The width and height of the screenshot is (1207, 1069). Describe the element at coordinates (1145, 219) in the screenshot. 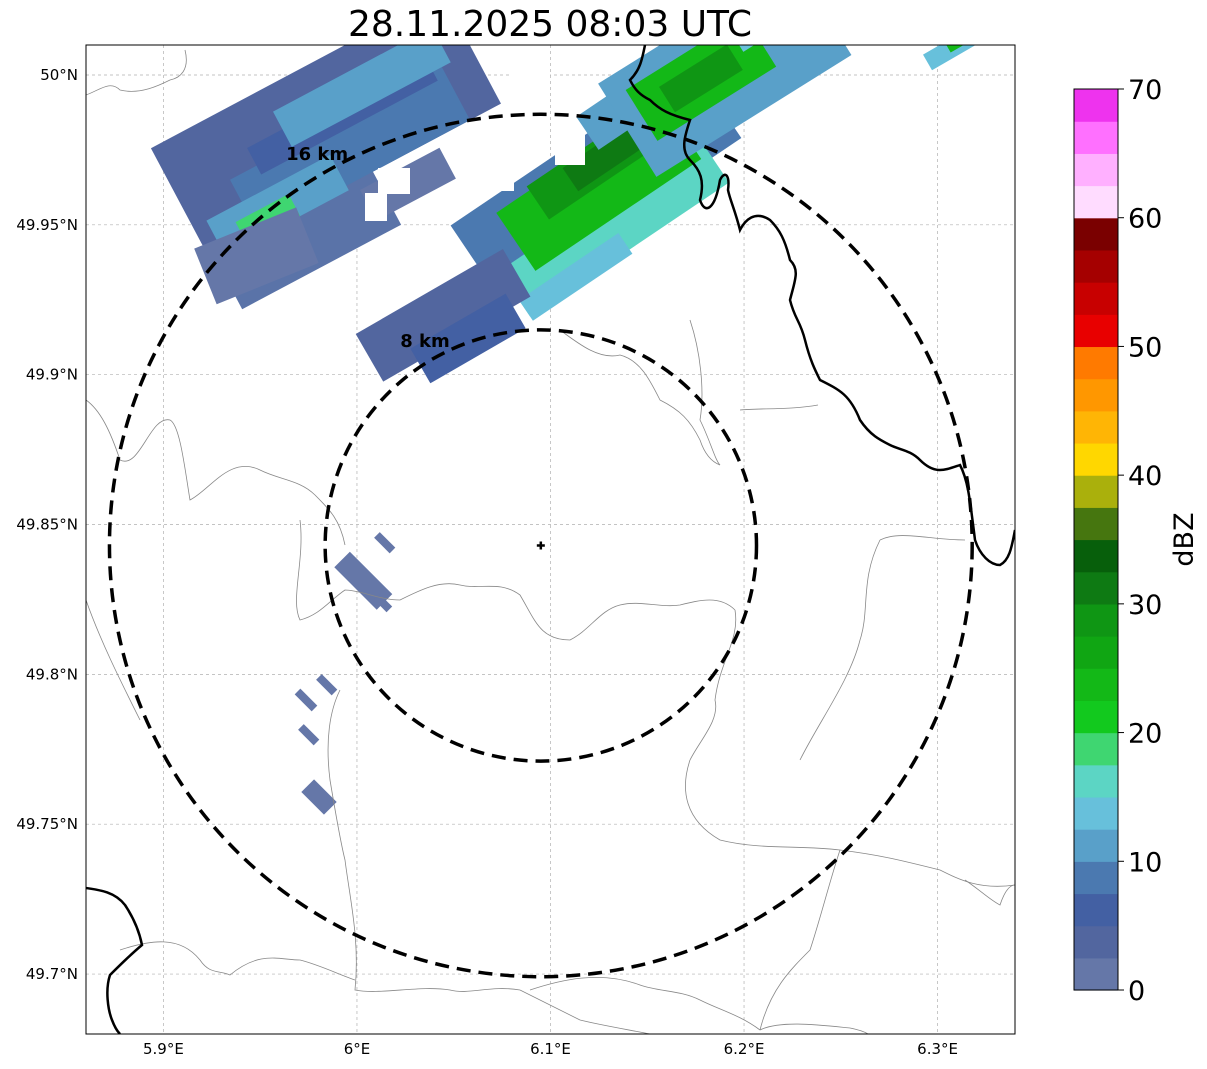

I see `colorbar-tick-label: 60` at that location.